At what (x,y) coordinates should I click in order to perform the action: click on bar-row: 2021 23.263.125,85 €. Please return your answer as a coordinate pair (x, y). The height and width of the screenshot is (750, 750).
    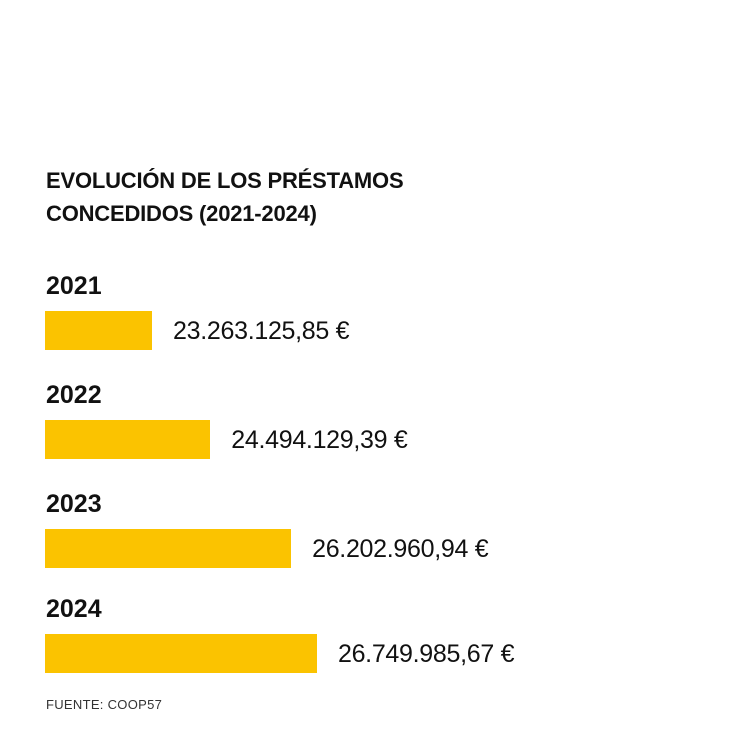
    Looking at the image, I should click on (375, 322).